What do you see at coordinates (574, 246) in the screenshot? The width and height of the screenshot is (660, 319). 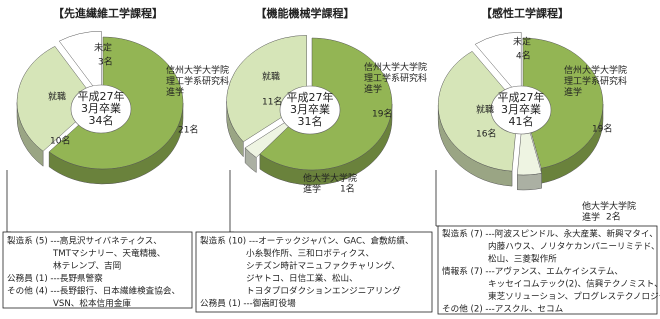 I see `note-line: 内藤ハウス、ノリタケカンパニーリミテド、` at bounding box center [574, 246].